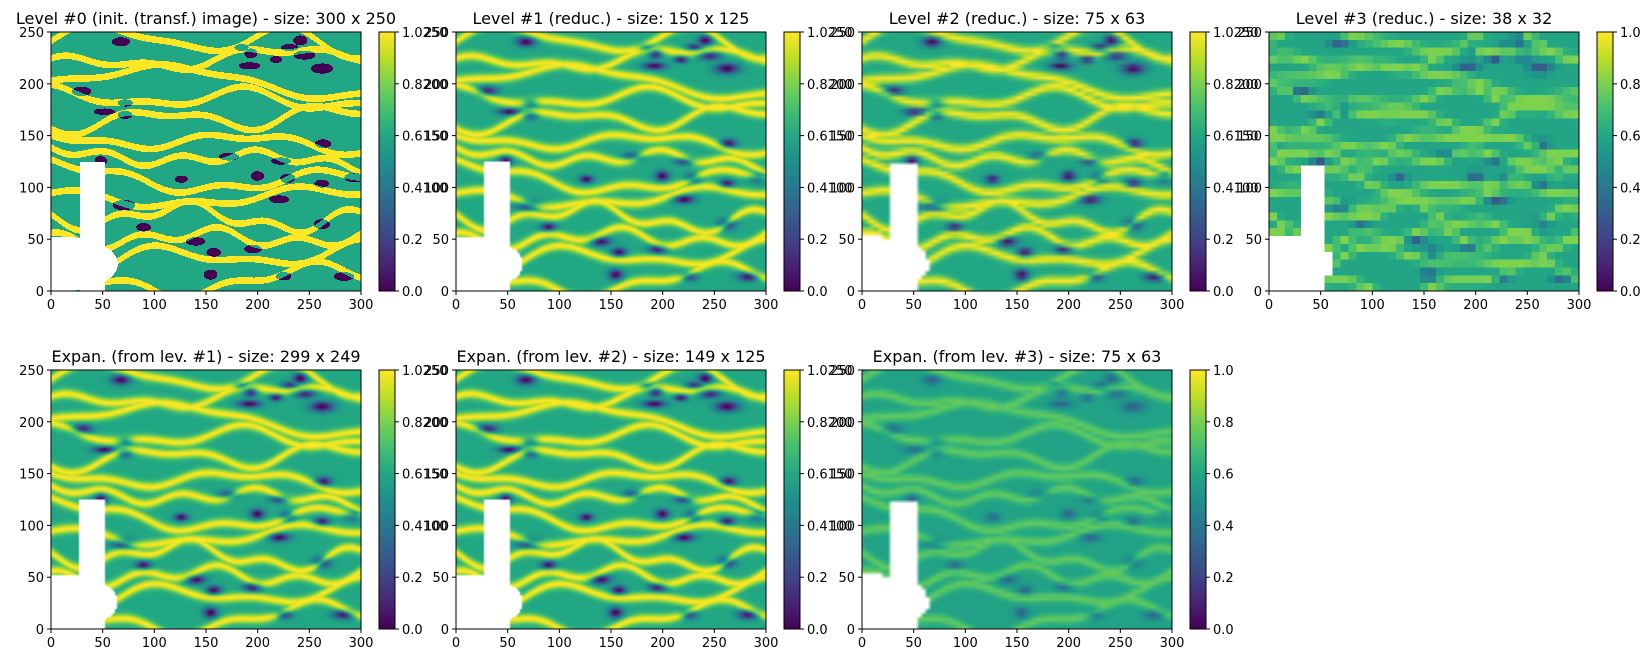 This screenshot has height=665, width=1643. What do you see at coordinates (610, 356) in the screenshot?
I see `subplot-title: Expan. (from lev. #2) - size: 149 x 125` at bounding box center [610, 356].